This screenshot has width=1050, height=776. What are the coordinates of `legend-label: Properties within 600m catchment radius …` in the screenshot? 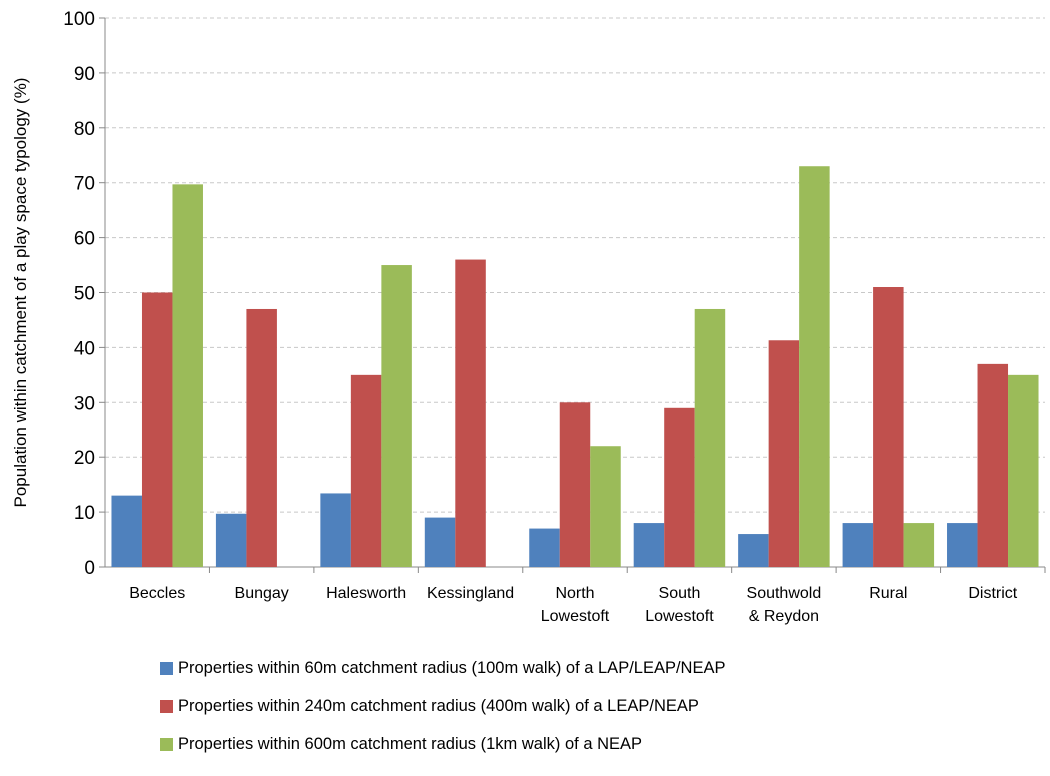 It's located at (410, 744).